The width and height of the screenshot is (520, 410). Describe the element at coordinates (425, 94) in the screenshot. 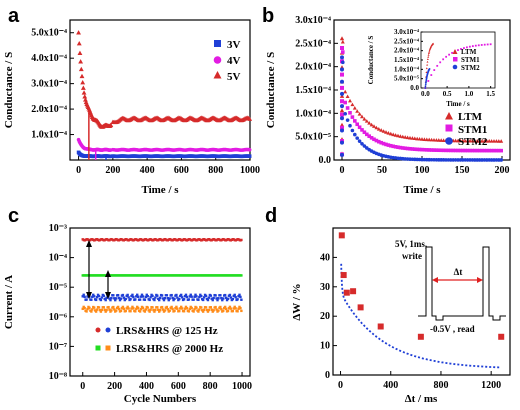

I see `inset-xtick-label: 0.0` at that location.